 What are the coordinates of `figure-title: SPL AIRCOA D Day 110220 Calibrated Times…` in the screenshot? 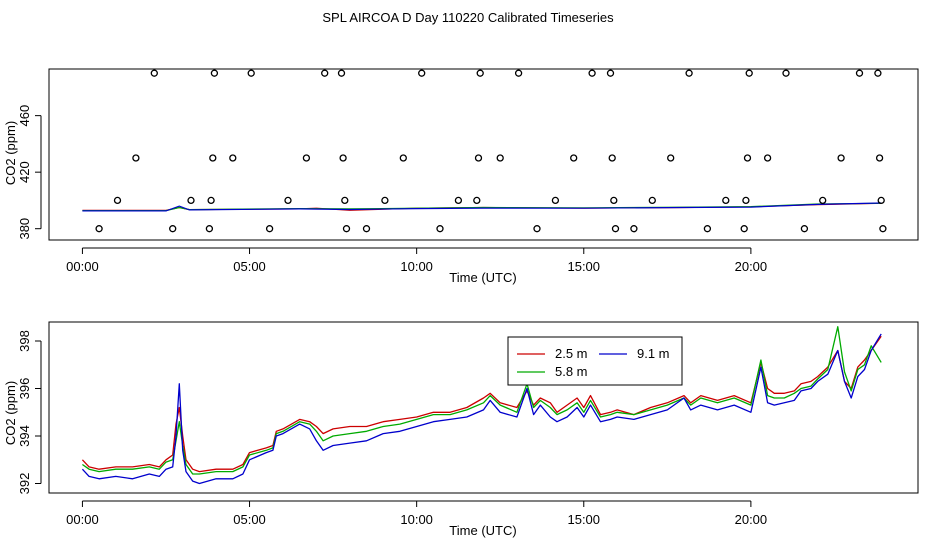 It's located at (468, 17).